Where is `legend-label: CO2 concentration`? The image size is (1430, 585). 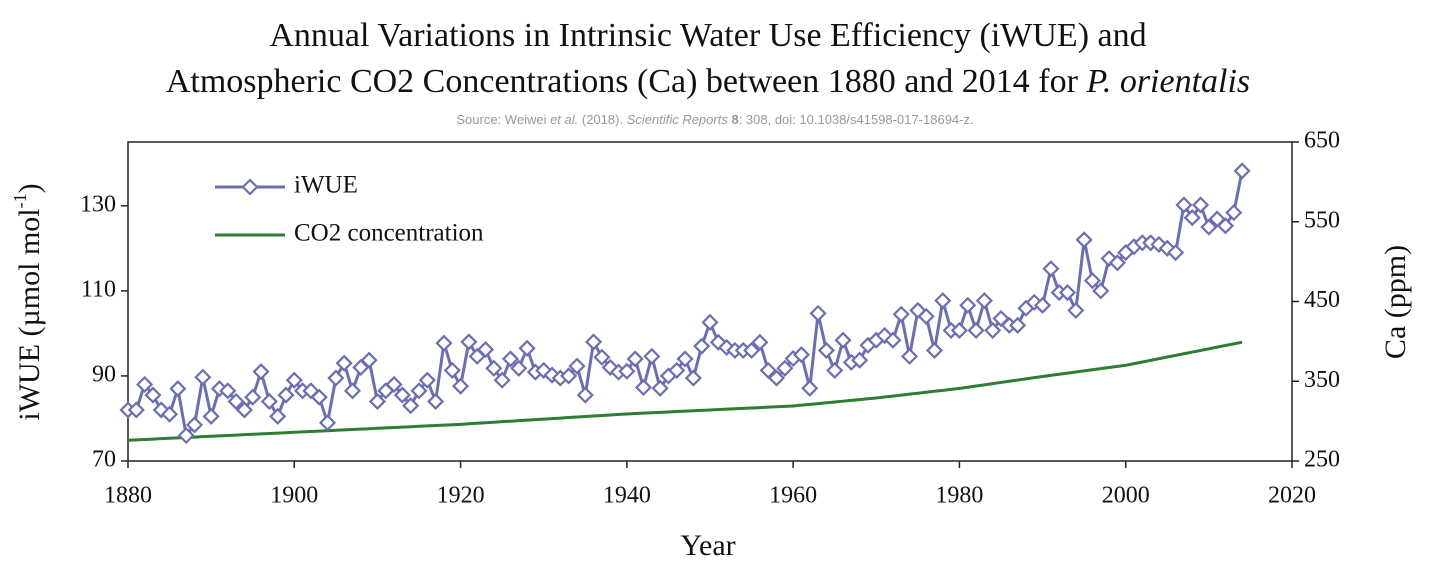 legend-label: CO2 concentration is located at coordinates (389, 233).